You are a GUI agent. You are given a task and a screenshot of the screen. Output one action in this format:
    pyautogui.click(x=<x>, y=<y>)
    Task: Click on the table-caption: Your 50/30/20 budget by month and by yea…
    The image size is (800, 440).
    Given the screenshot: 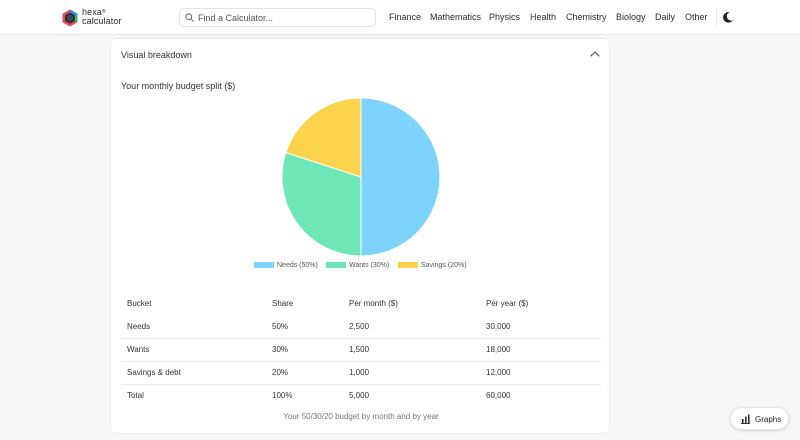 What is the action you would take?
    pyautogui.click(x=361, y=416)
    